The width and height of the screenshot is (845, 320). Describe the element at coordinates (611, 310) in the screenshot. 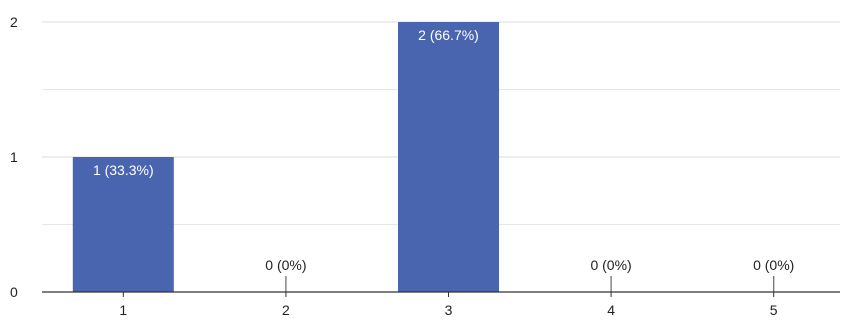

I see `x-tick-label: 4` at that location.